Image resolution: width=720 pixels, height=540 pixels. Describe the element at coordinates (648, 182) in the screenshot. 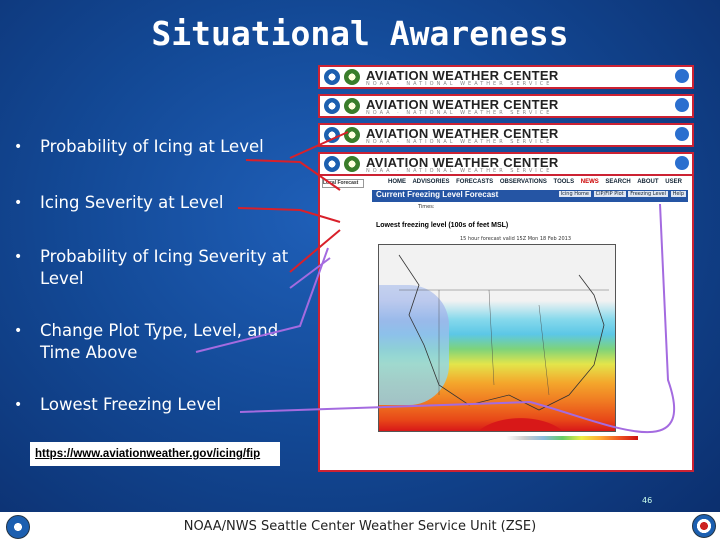

I see `nav-about: ABOUT` at that location.